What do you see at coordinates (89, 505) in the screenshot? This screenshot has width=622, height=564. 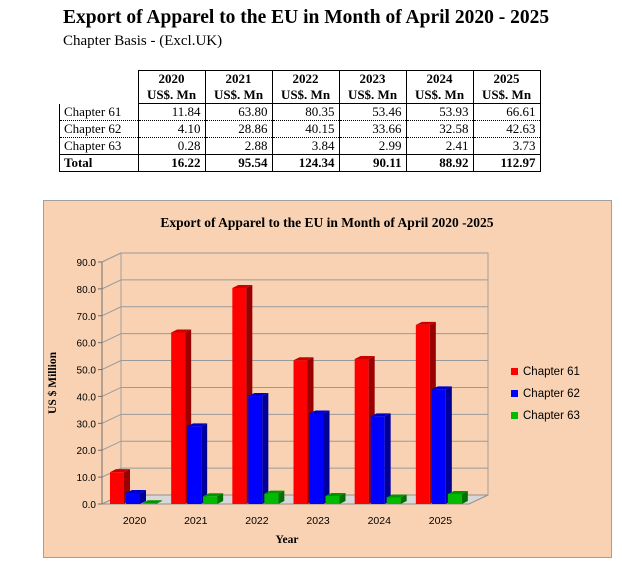 I see `y-tick-label: 0.0` at bounding box center [89, 505].